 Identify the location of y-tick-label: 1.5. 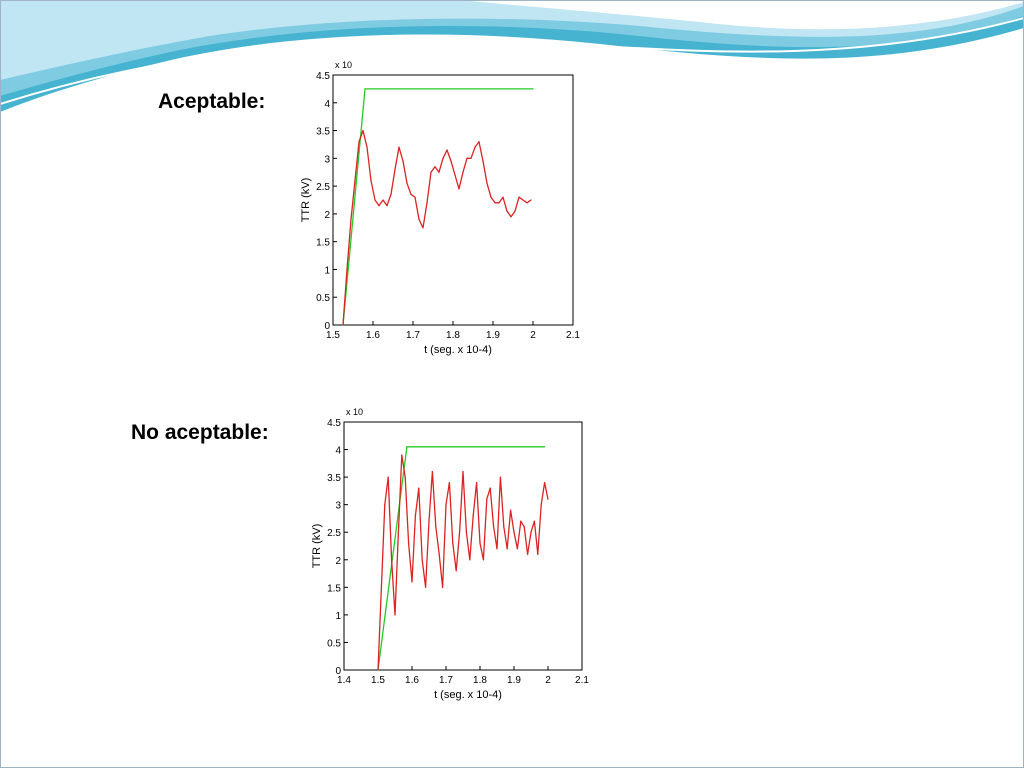
(323, 243).